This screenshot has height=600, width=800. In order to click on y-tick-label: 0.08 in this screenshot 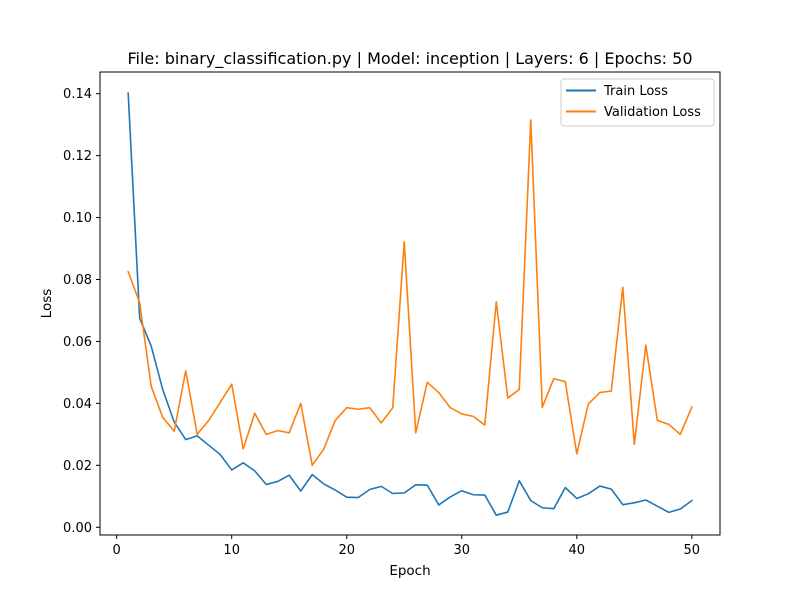, I will do `click(77, 280)`.